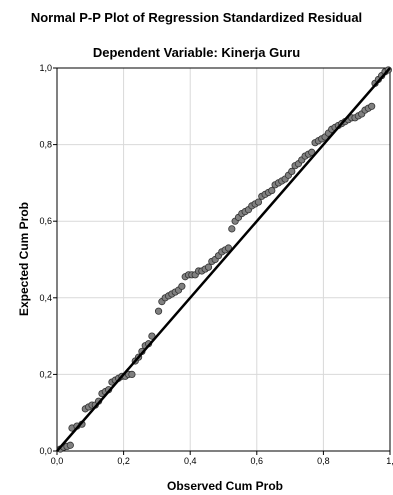 The height and width of the screenshot is (495, 393). What do you see at coordinates (123, 461) in the screenshot?
I see `x-tick-label: 0,2` at bounding box center [123, 461].